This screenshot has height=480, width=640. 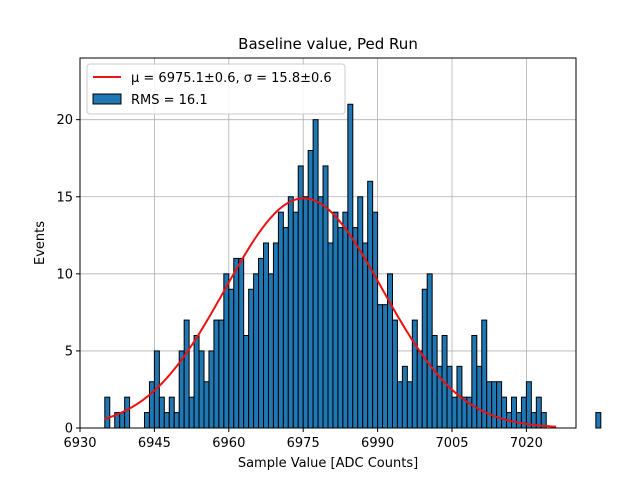 What do you see at coordinates (69, 351) in the screenshot?
I see `y-tick-label: 5` at bounding box center [69, 351].